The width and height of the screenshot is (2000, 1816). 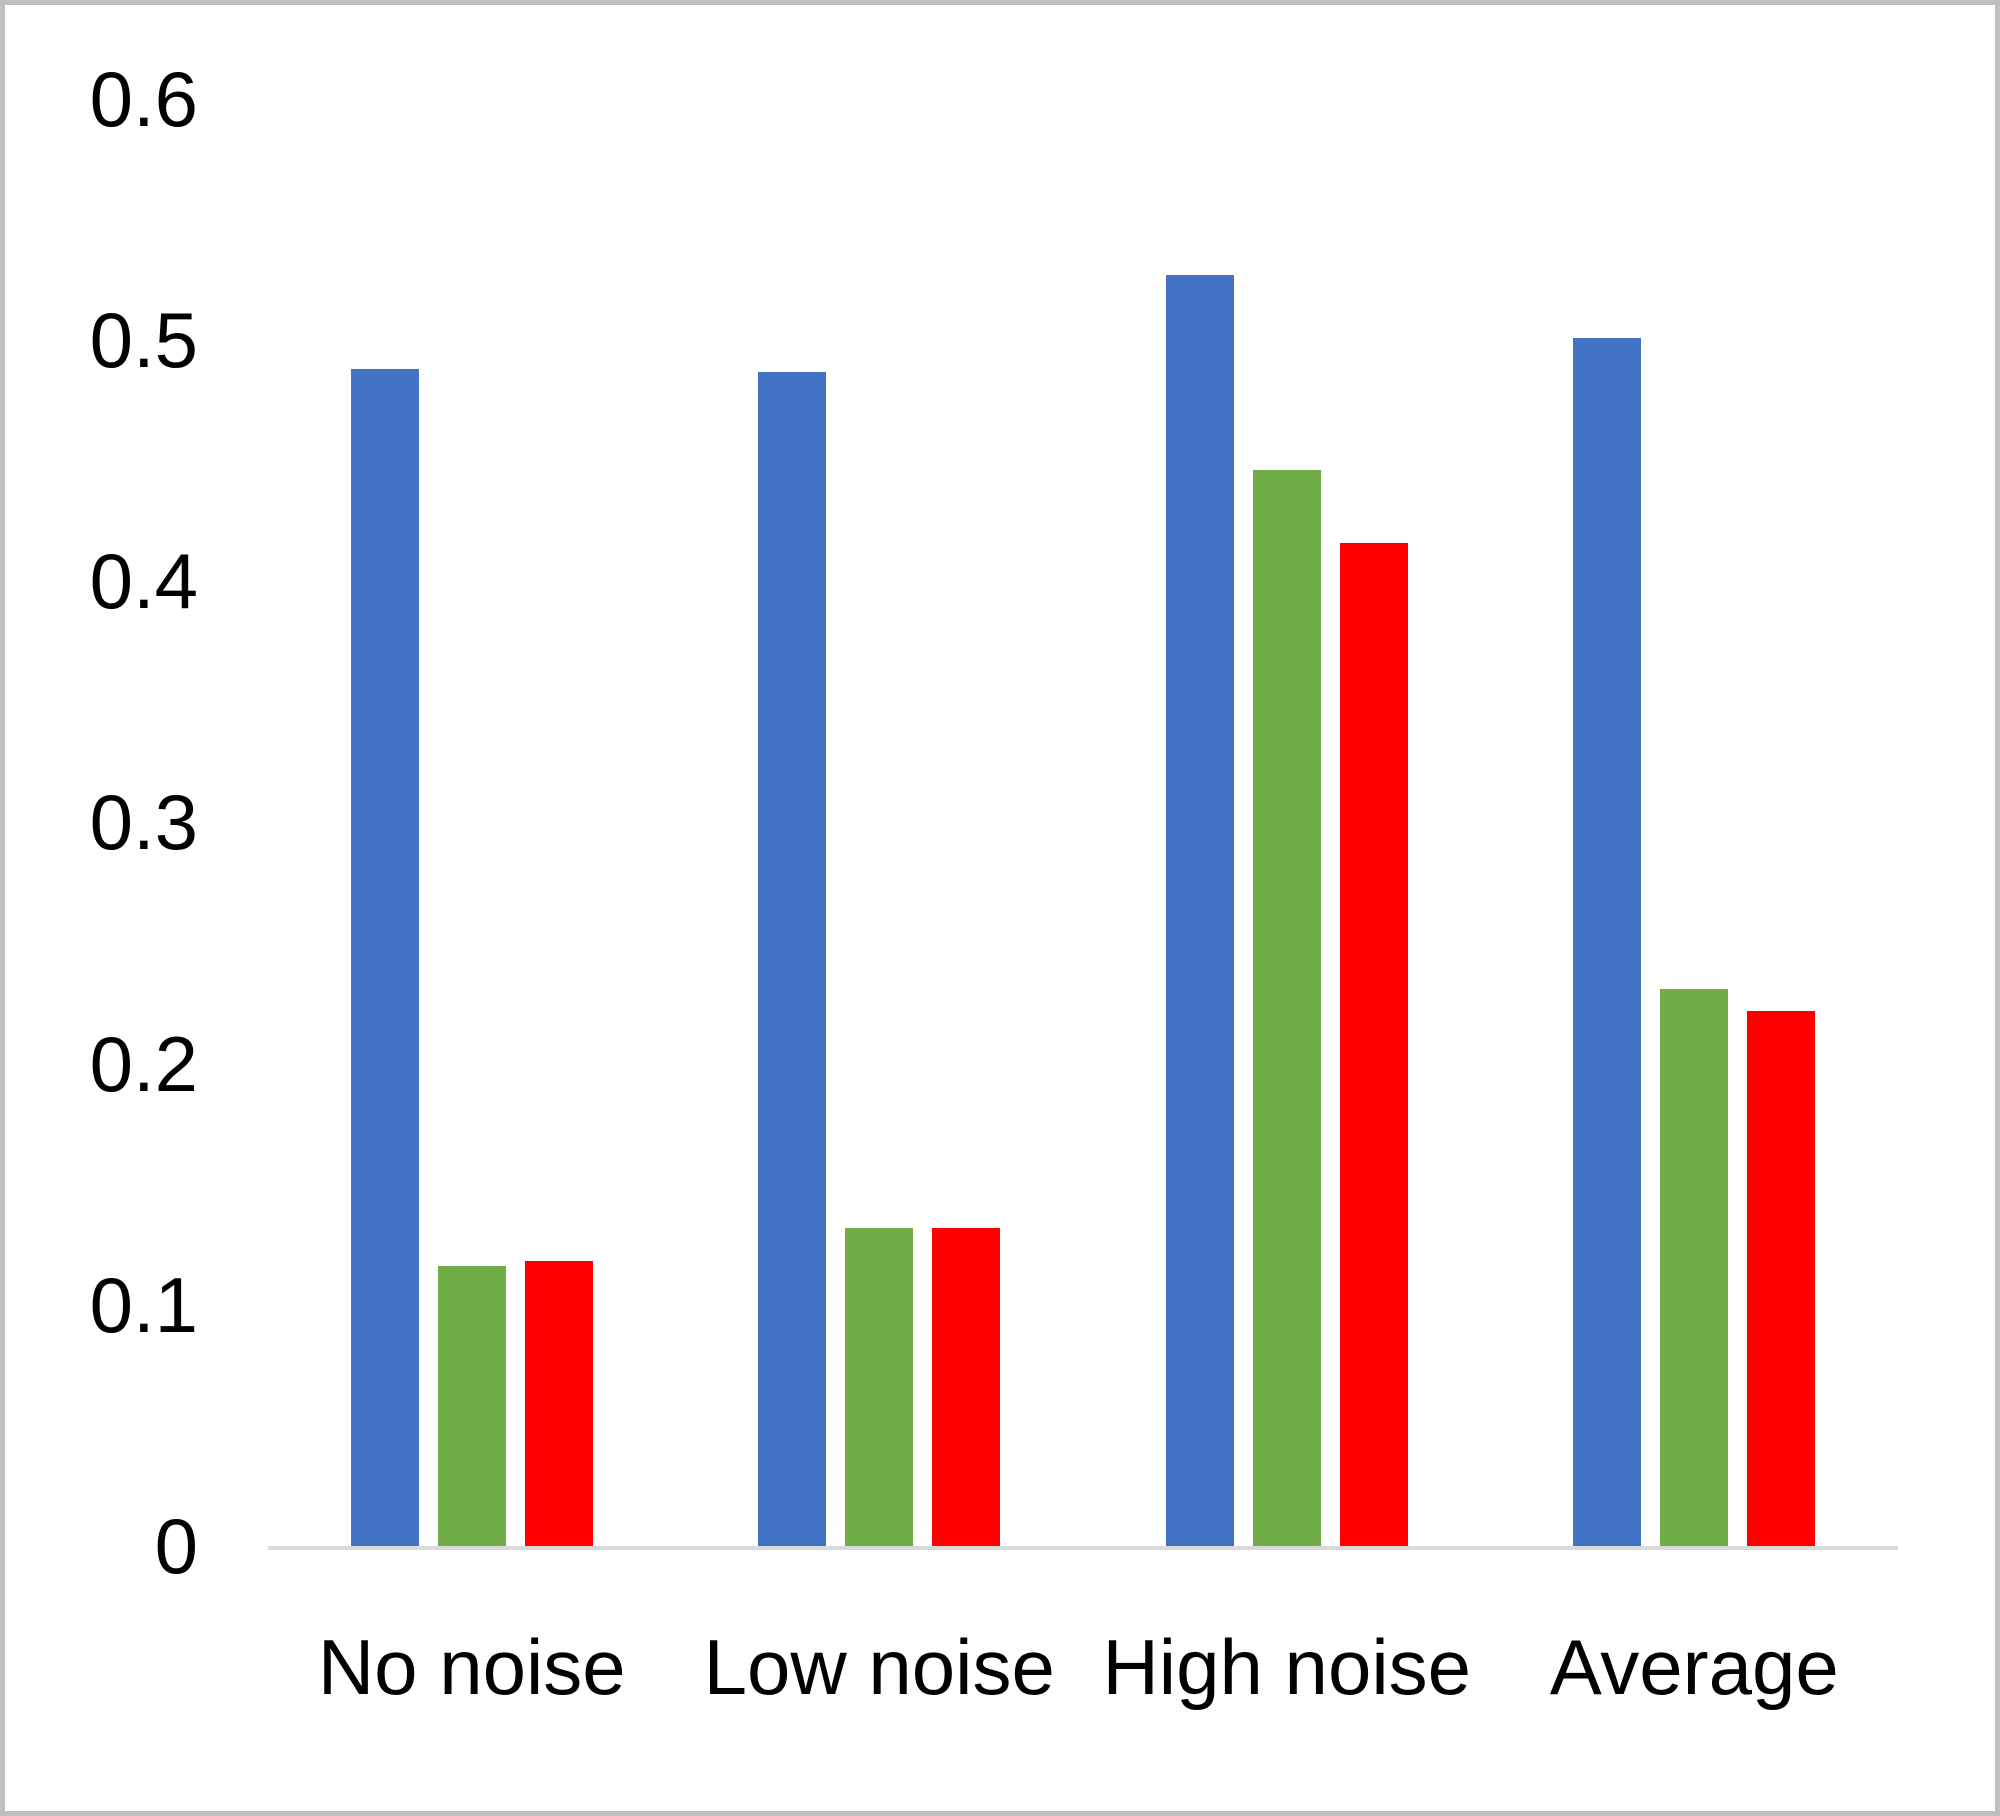 I want to click on x-axis: No noise Low noise High noise Average, so click(x=1083, y=1667).